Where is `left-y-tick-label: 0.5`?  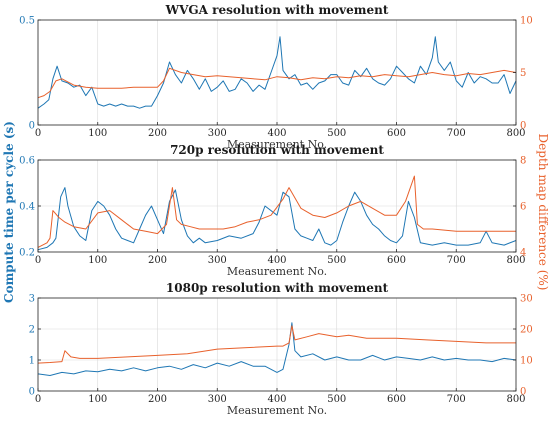
left-y-tick-label: 0.5 is located at coordinates (27, 21).